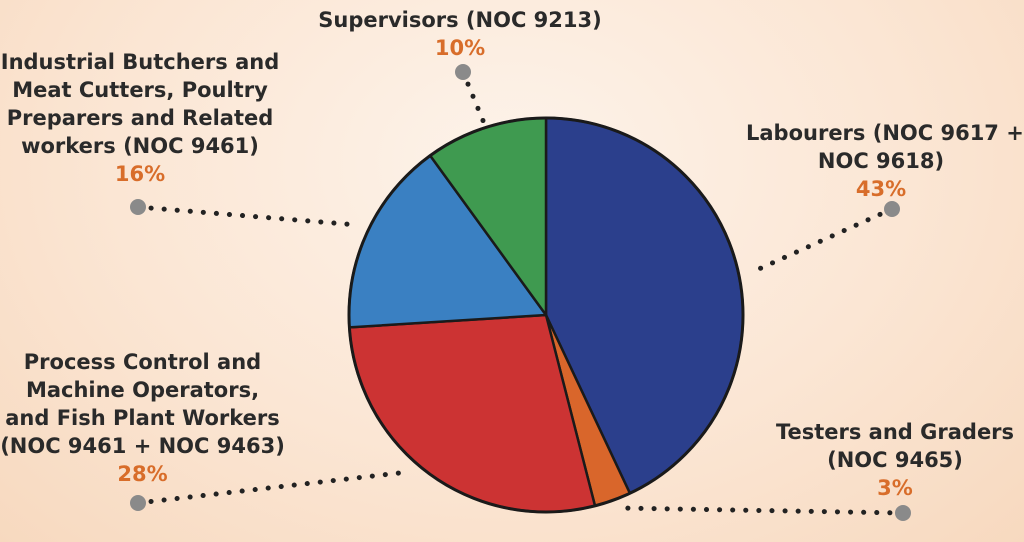  I want to click on label-labourers-line-2: NOC 9618), so click(881, 161).